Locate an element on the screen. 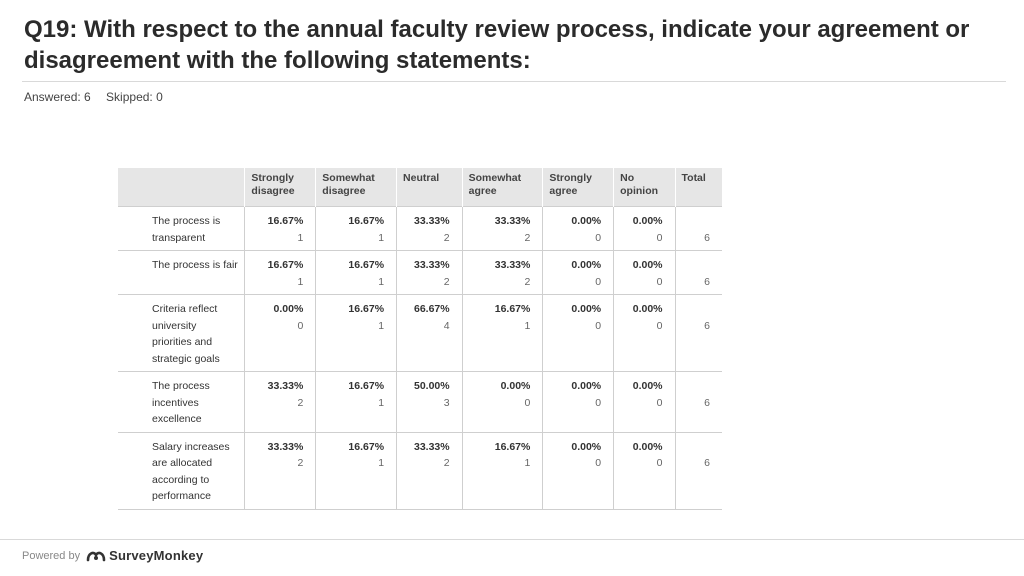  column-header: Total is located at coordinates (698, 187).